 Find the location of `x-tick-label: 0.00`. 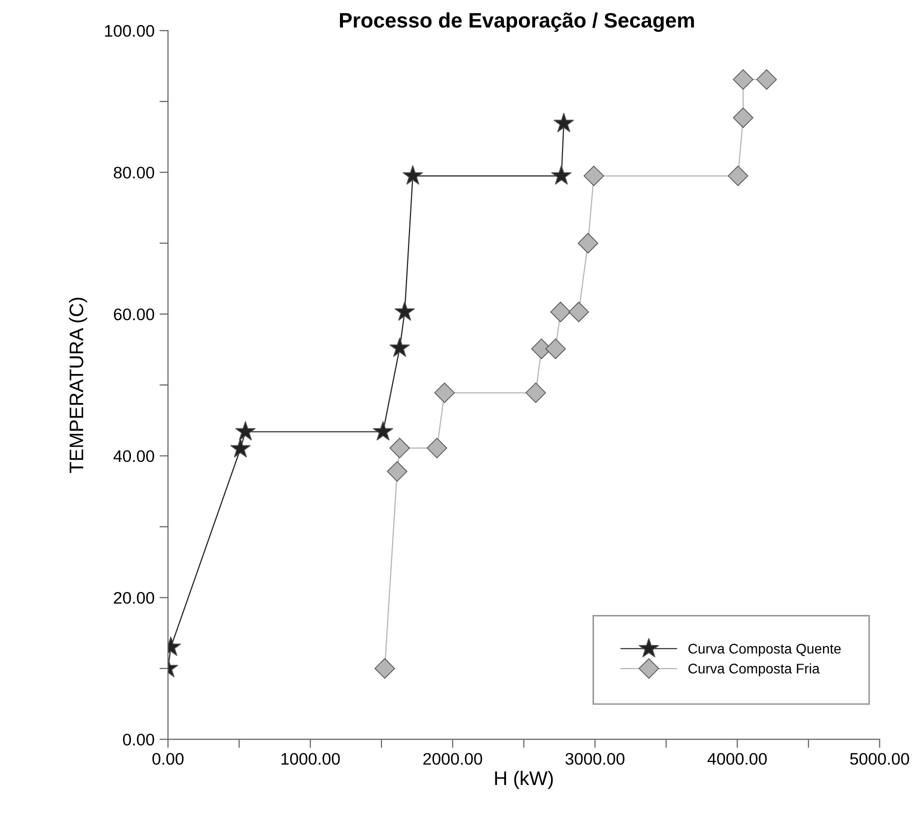

x-tick-label: 0.00 is located at coordinates (168, 758).